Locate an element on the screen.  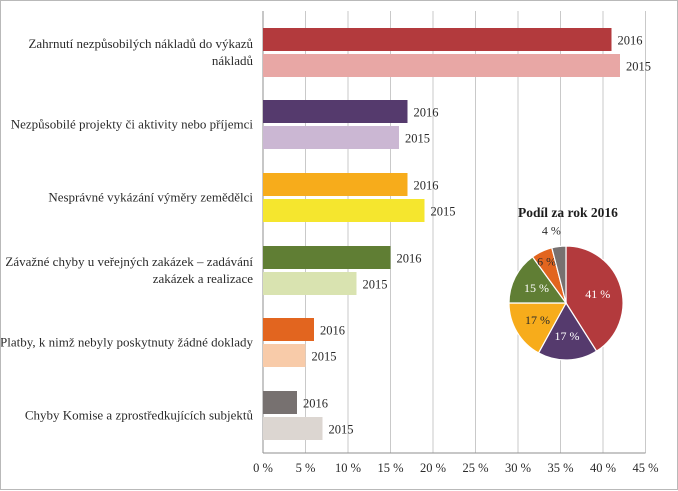
x-tick-label: 10 % is located at coordinates (348, 468).